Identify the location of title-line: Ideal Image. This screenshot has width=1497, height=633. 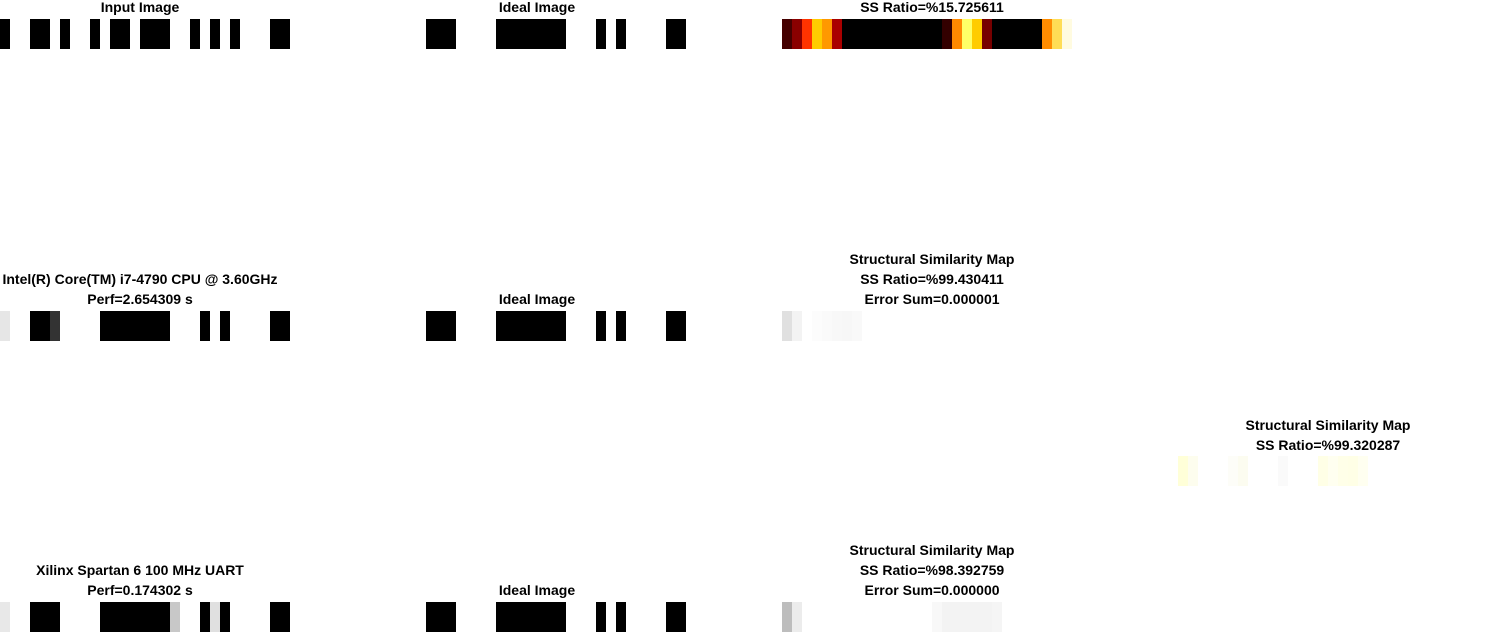
(537, 590).